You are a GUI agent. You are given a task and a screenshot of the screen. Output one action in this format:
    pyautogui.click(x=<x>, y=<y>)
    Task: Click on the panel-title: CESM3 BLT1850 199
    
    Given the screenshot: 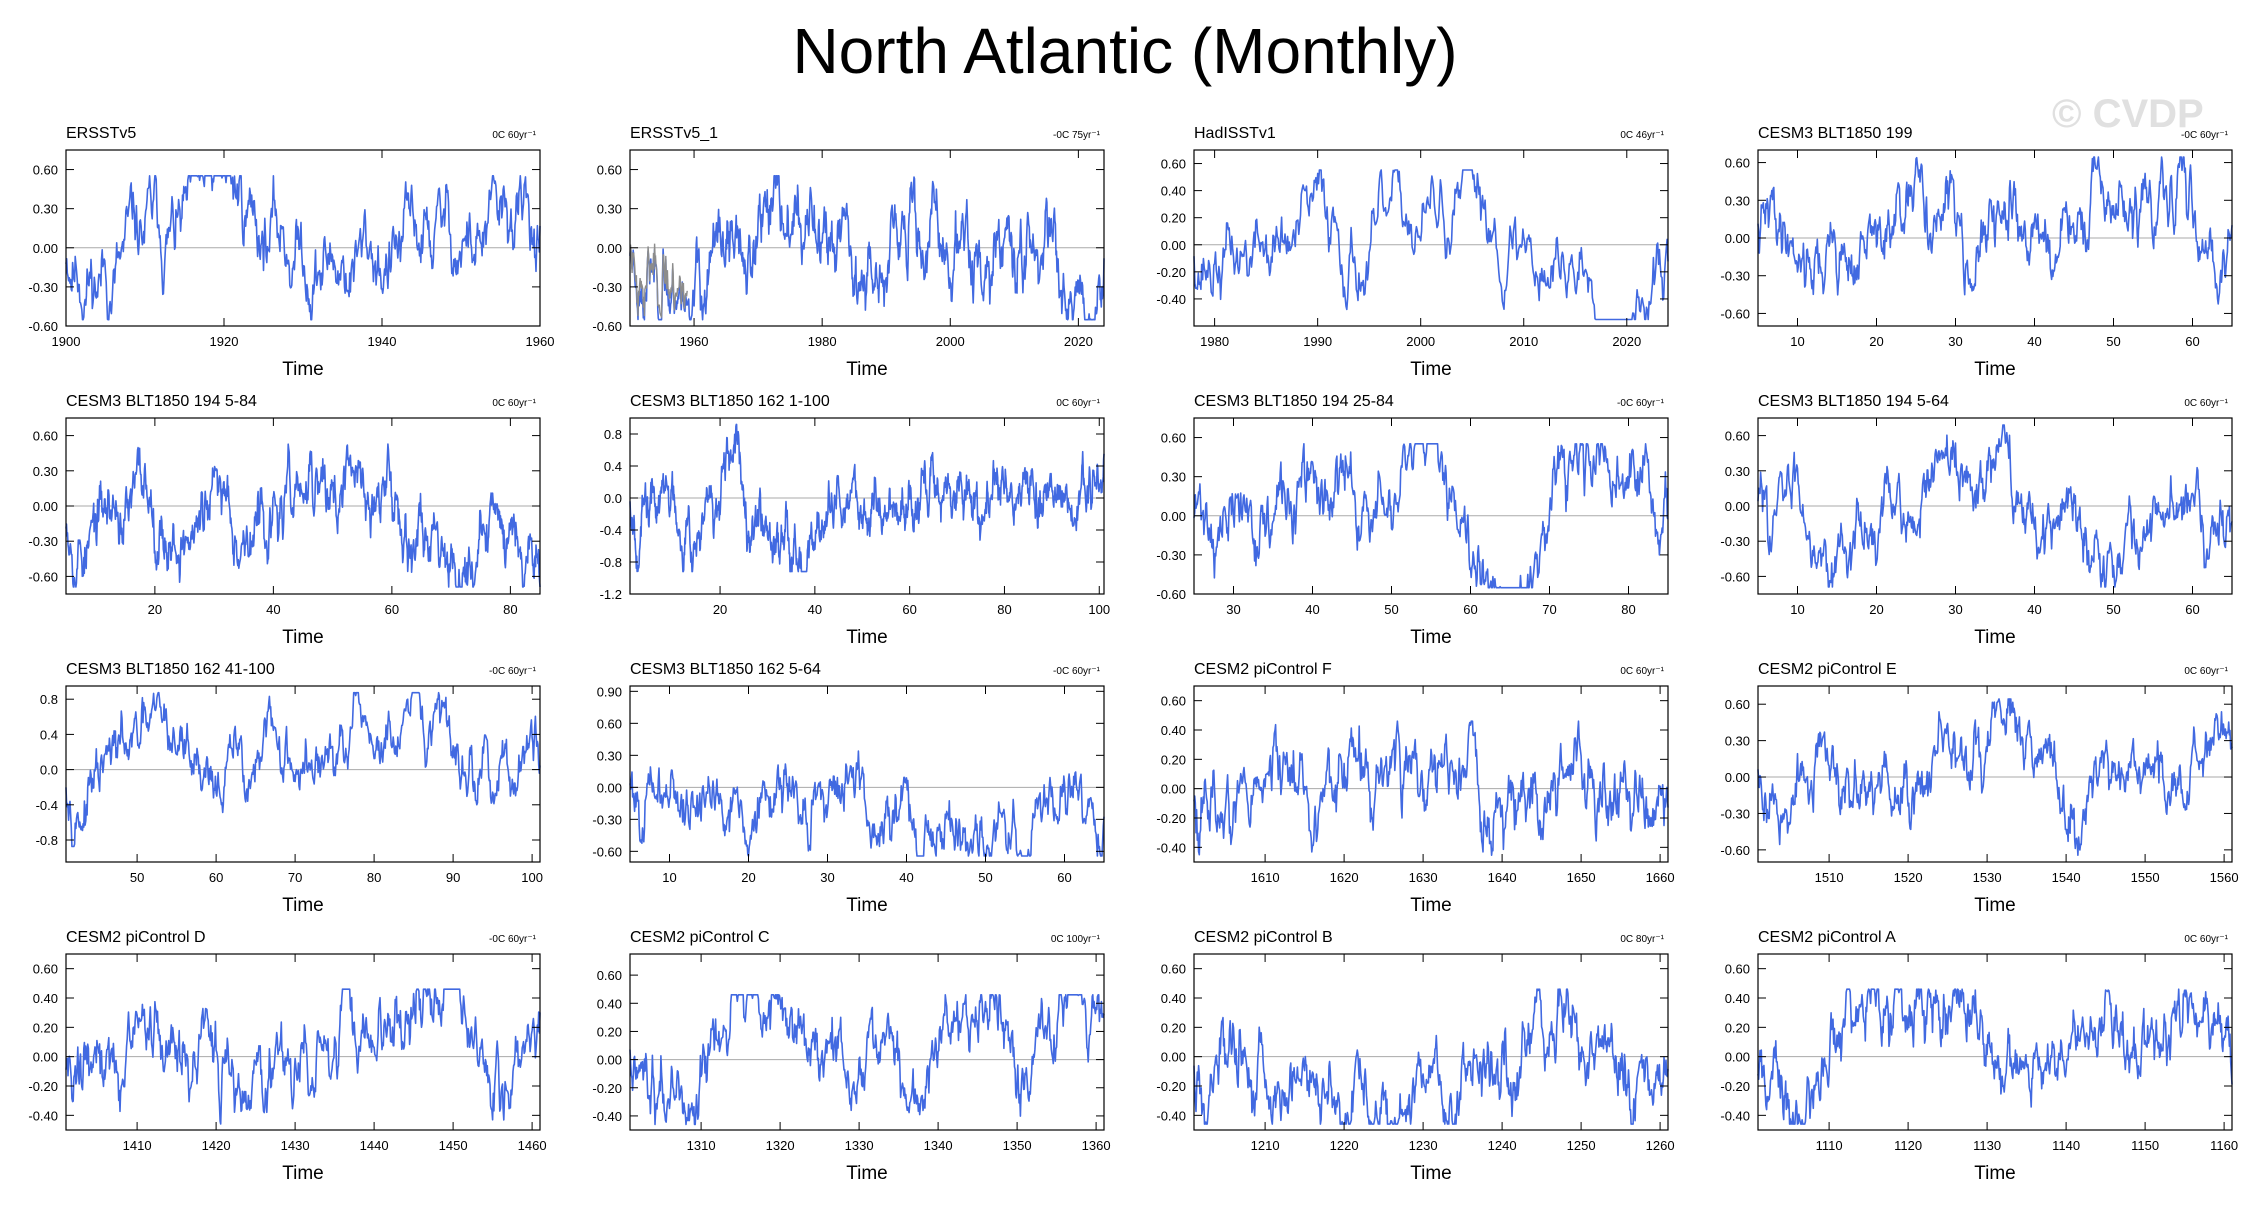 What is the action you would take?
    pyautogui.click(x=1835, y=133)
    